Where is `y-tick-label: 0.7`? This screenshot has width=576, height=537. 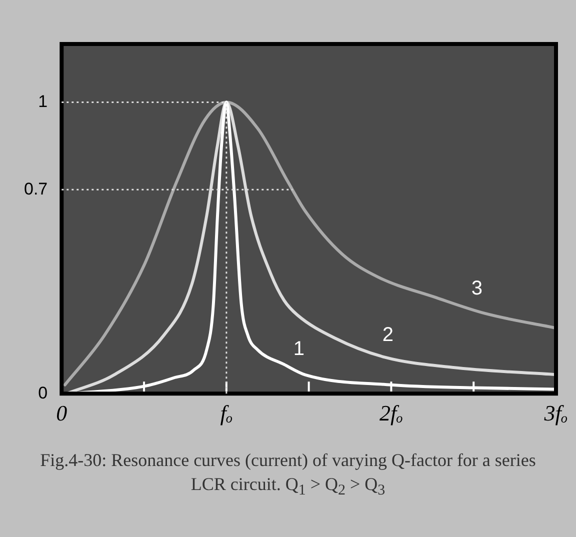 y-tick-label: 0.7 is located at coordinates (36, 188).